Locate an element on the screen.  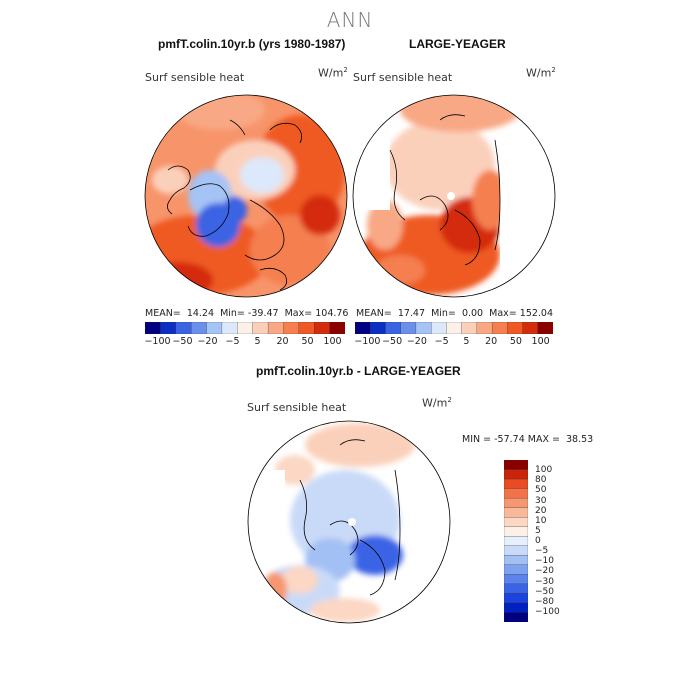
stats-left: MEAN= 14.24 Min= -39.47 Max= 104.76 is located at coordinates (247, 313).